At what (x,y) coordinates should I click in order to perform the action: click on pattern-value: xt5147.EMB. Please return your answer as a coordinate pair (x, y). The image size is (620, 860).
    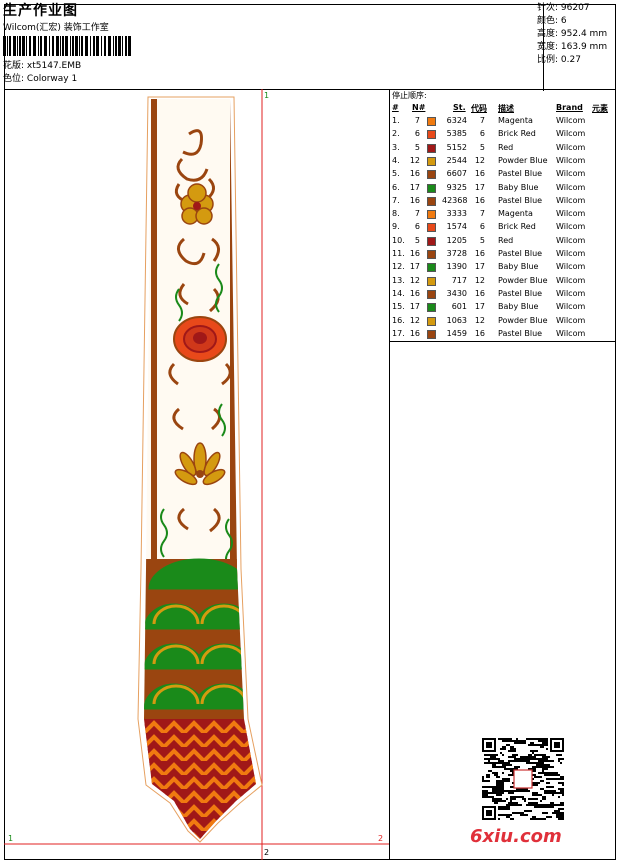
    Looking at the image, I should click on (54, 66).